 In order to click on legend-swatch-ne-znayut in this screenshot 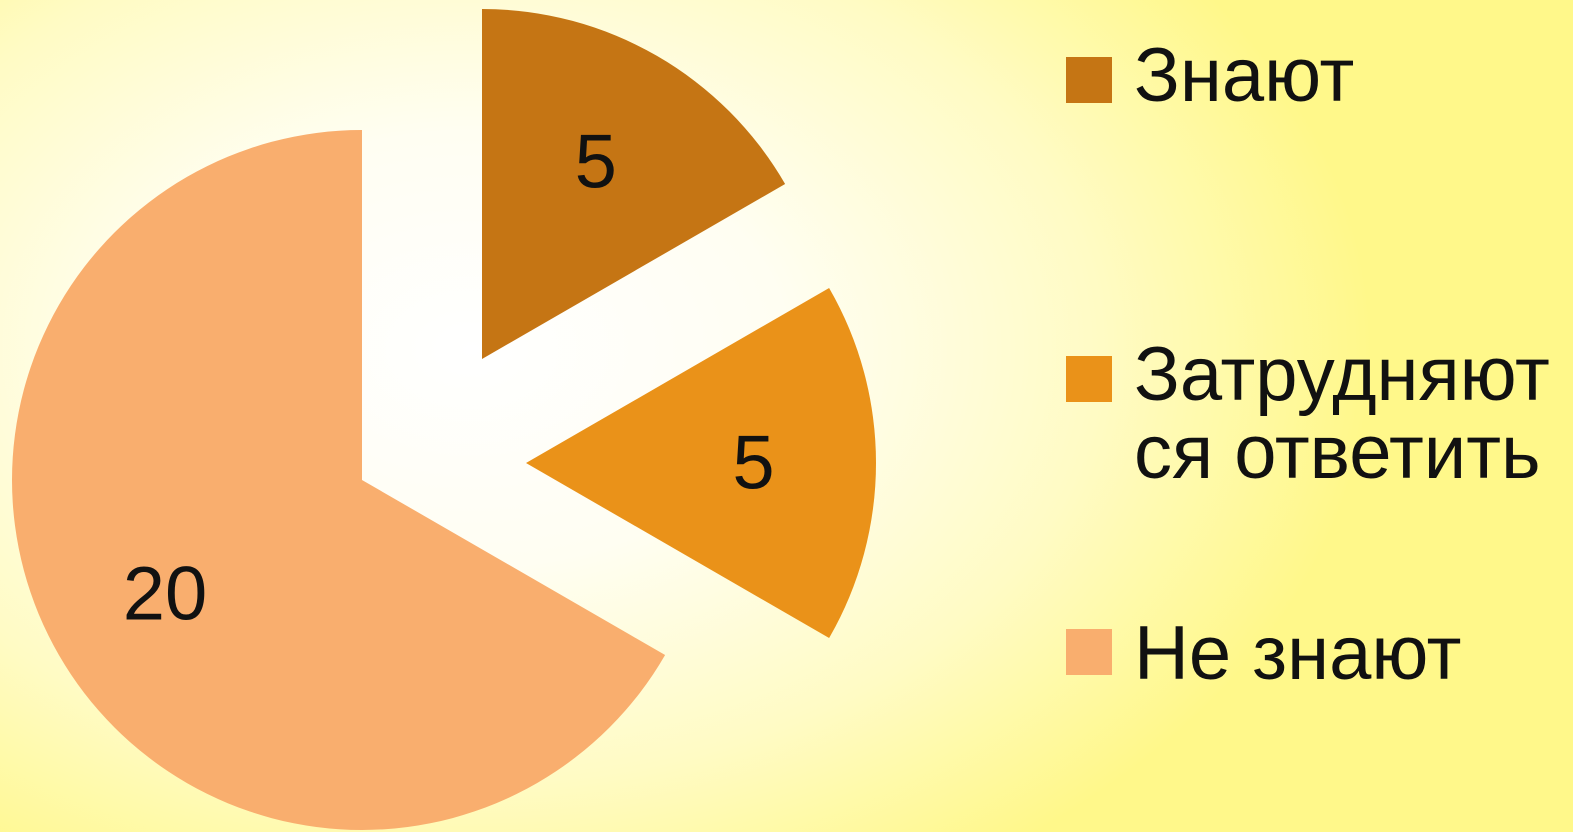, I will do `click(1089, 652)`.